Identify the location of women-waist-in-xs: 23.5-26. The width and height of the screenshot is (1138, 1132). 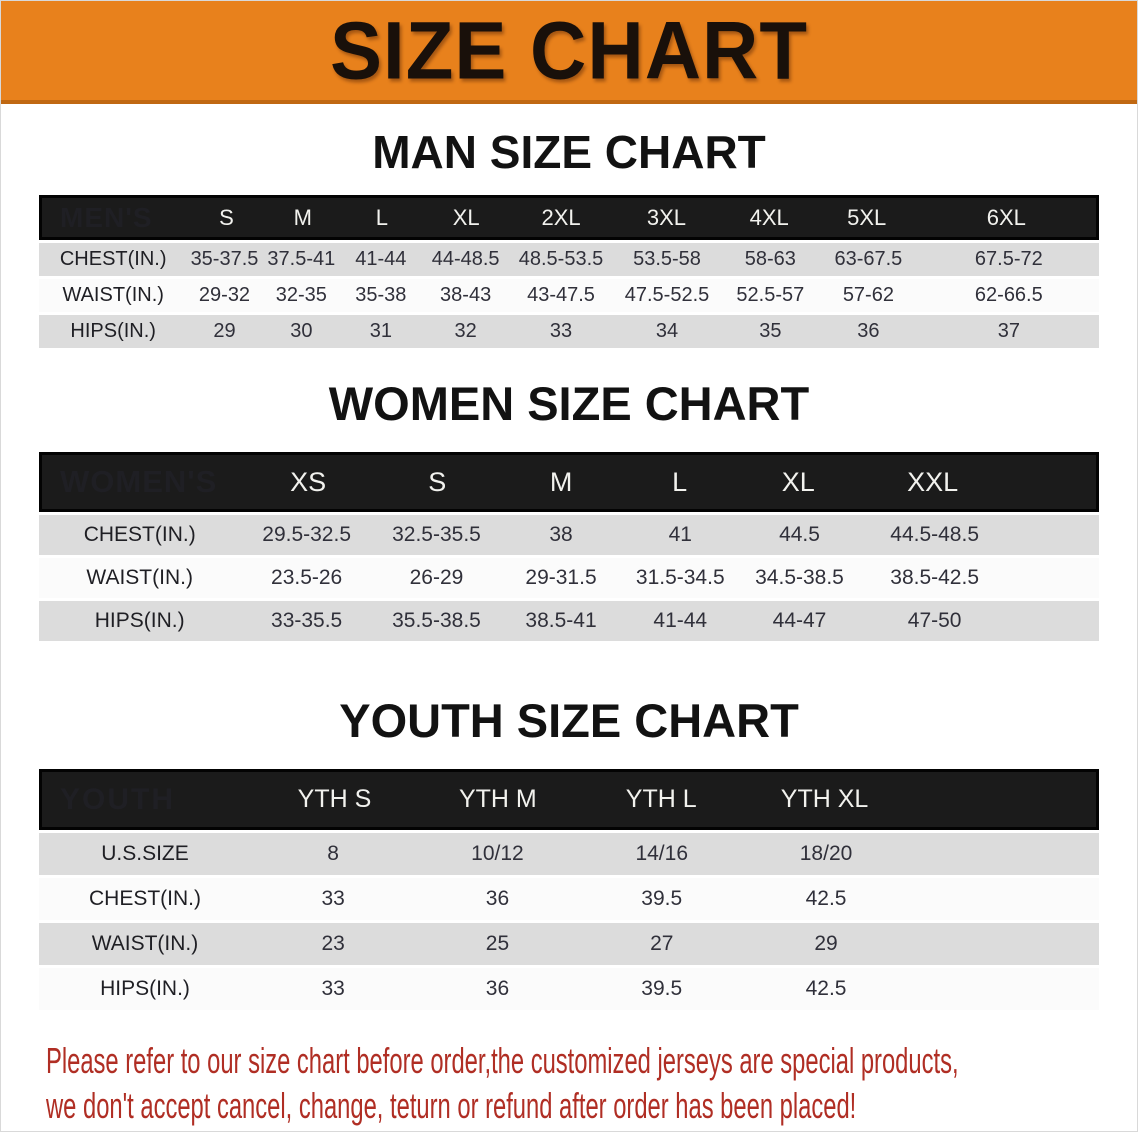
(307, 577).